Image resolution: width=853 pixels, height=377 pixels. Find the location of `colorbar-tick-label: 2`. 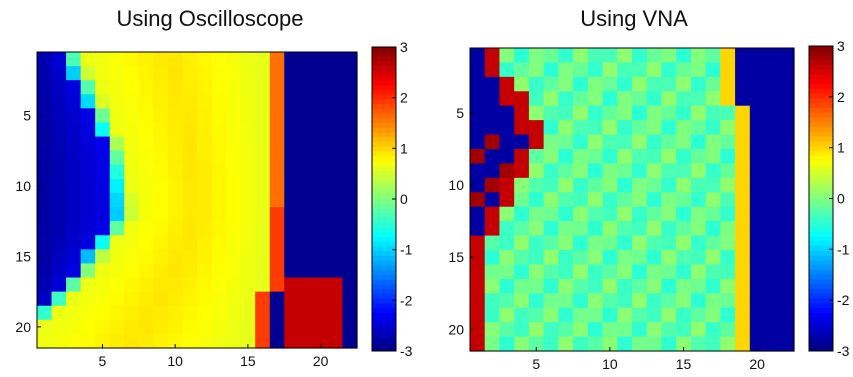

colorbar-tick-label: 2 is located at coordinates (404, 98).